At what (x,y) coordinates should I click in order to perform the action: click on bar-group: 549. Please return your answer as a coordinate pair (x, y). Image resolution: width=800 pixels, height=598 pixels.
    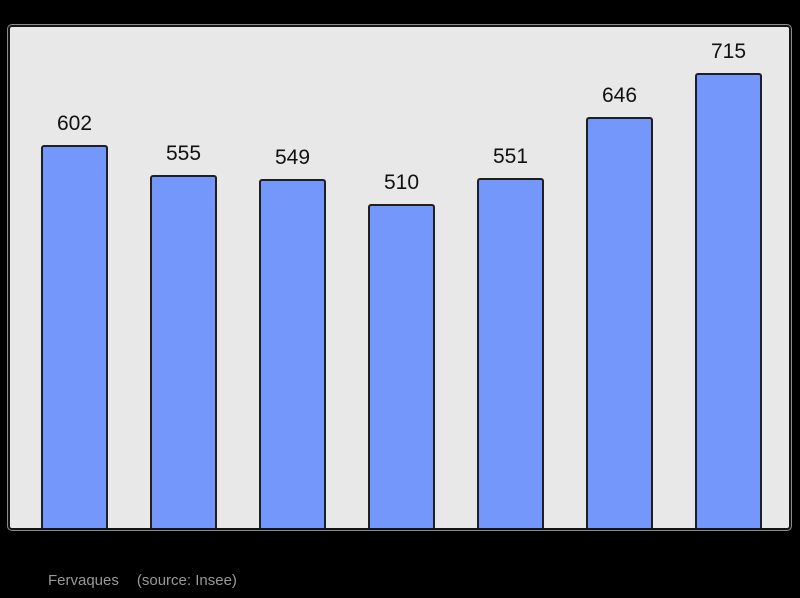
    Looking at the image, I should click on (292, 336).